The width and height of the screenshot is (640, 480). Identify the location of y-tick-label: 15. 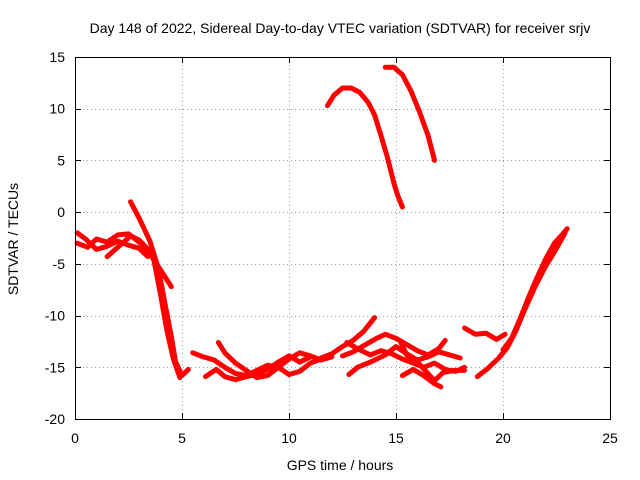
(57, 57).